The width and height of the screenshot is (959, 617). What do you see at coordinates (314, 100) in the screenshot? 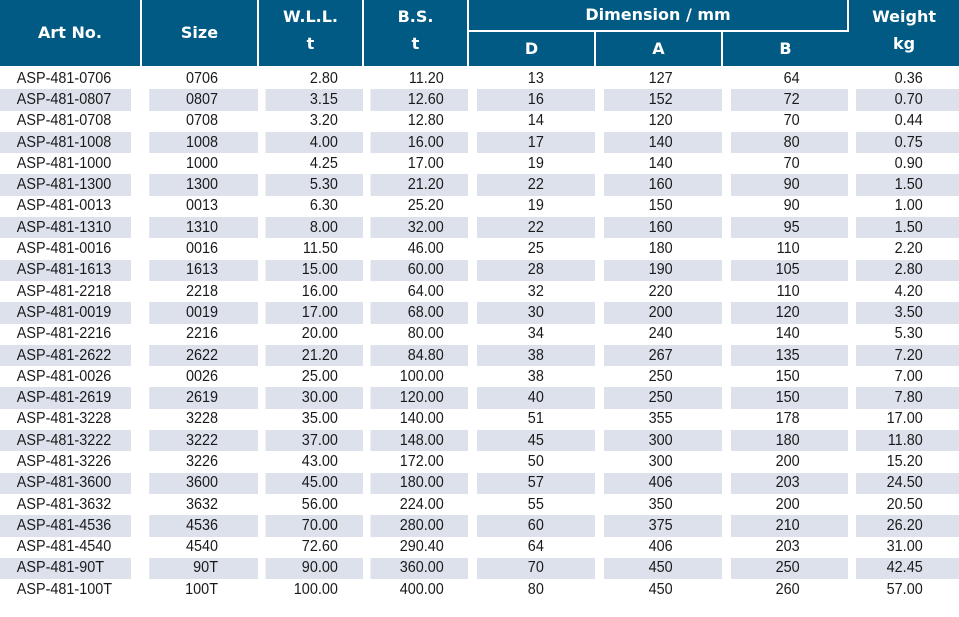
I see `cell-wll: 3.15` at bounding box center [314, 100].